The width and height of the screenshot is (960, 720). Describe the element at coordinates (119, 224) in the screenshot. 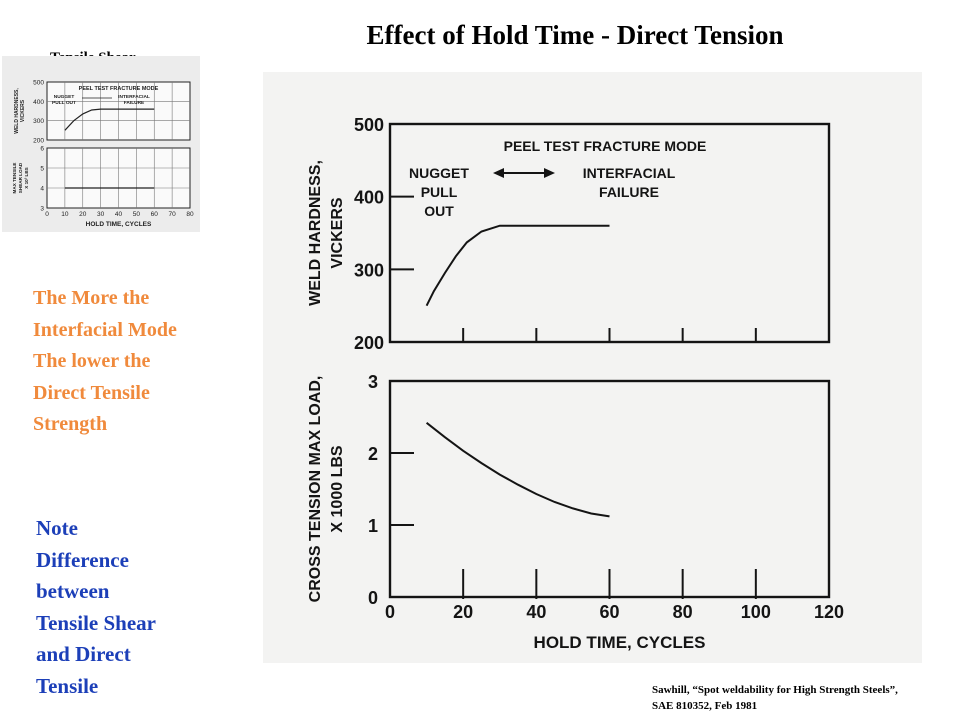

I see `thumb-x-label: HOLD TIME, CYCLES` at that location.